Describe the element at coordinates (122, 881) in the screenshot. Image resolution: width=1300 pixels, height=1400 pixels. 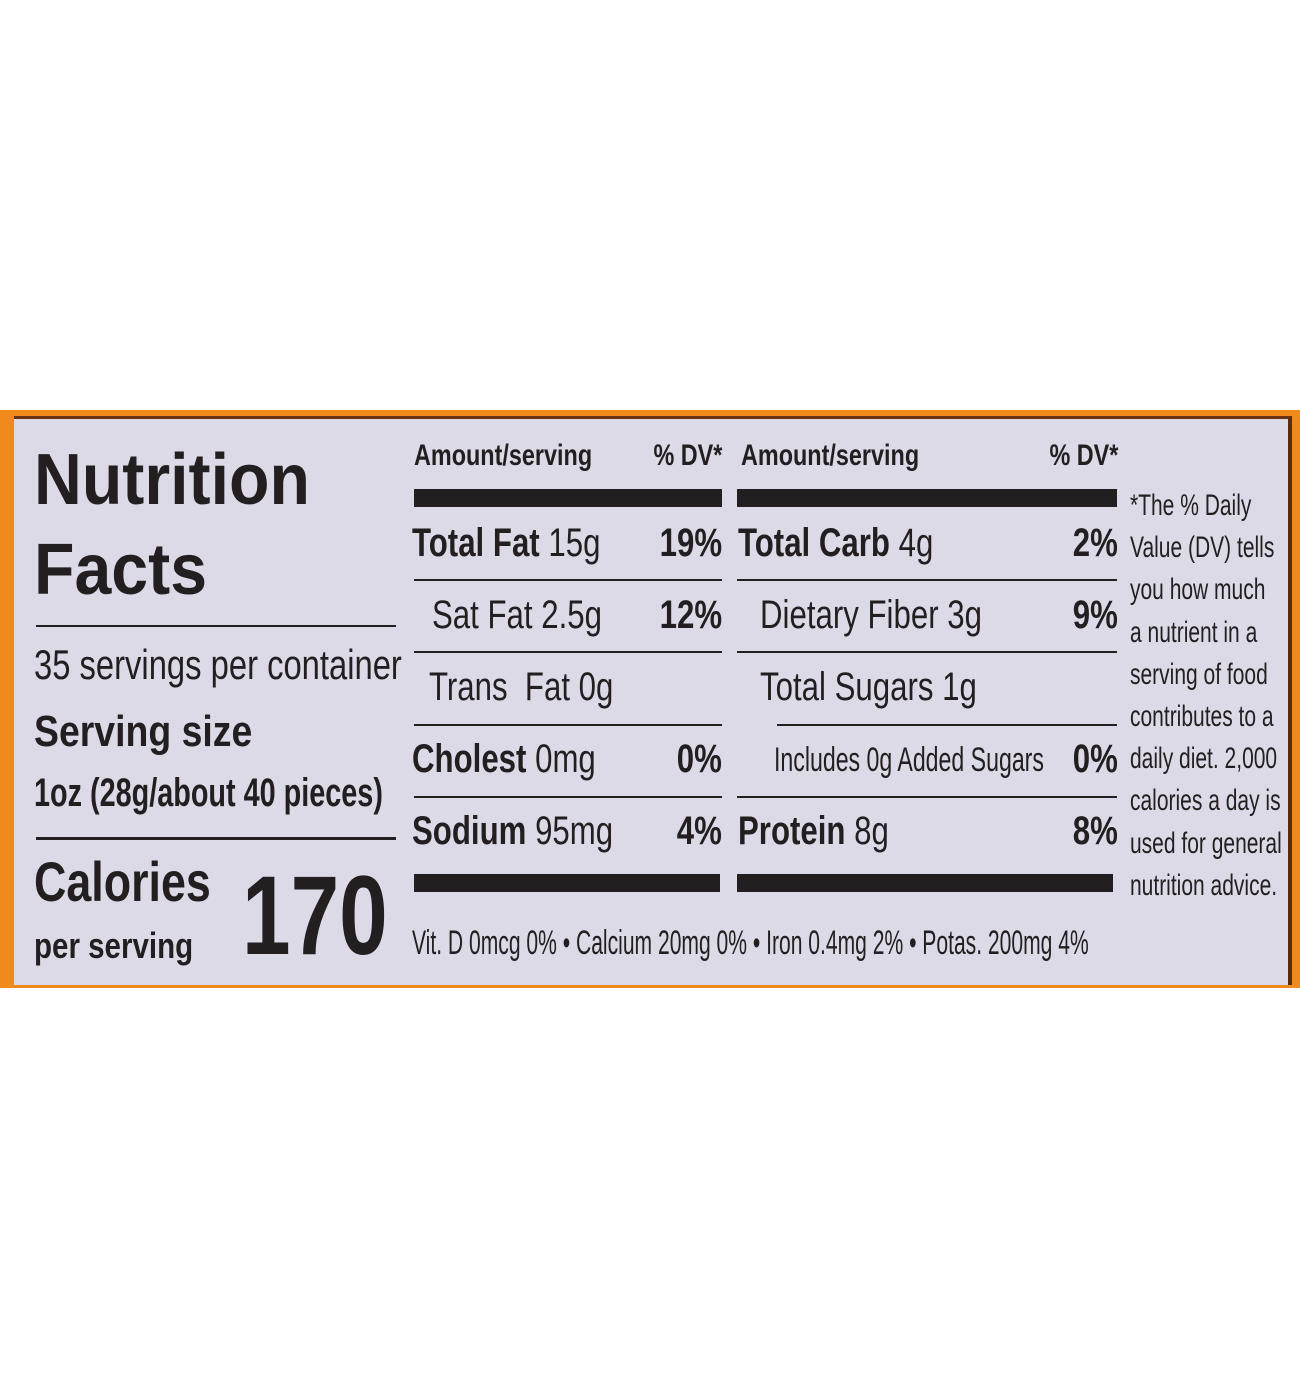
I see `calories-label: Calories` at that location.